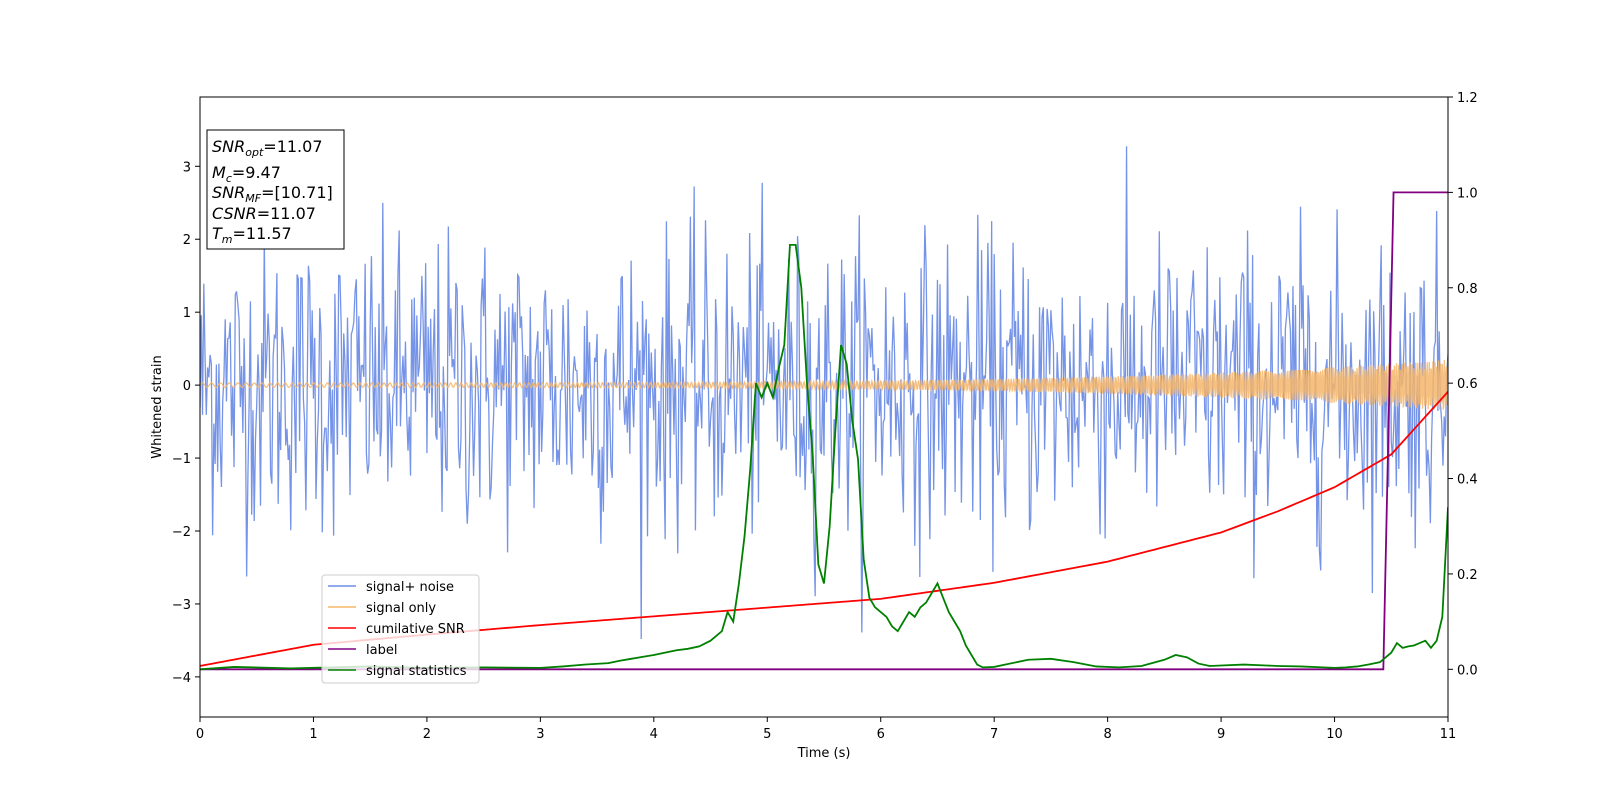  I want to click on textbox-tm: Tm=11.57, so click(252, 235).